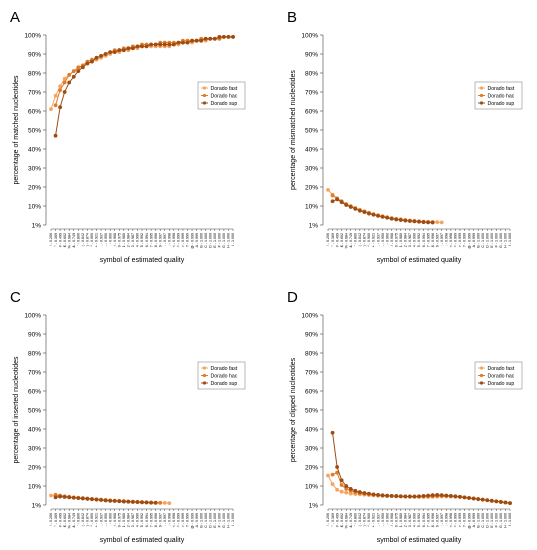  Describe the element at coordinates (292, 297) in the screenshot. I see `panel-letter: D` at that location.